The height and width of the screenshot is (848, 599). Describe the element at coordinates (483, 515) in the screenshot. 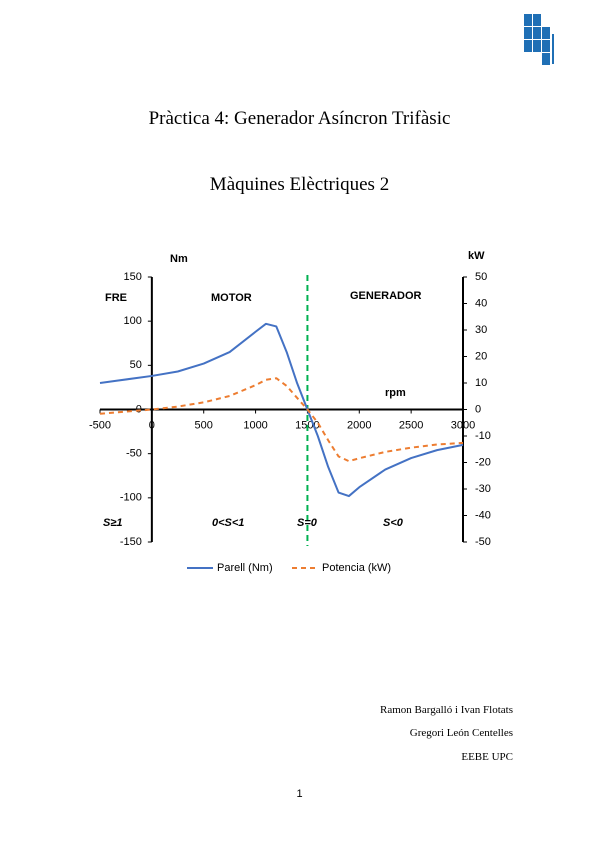

I see `y2-tick-label: -40` at that location.